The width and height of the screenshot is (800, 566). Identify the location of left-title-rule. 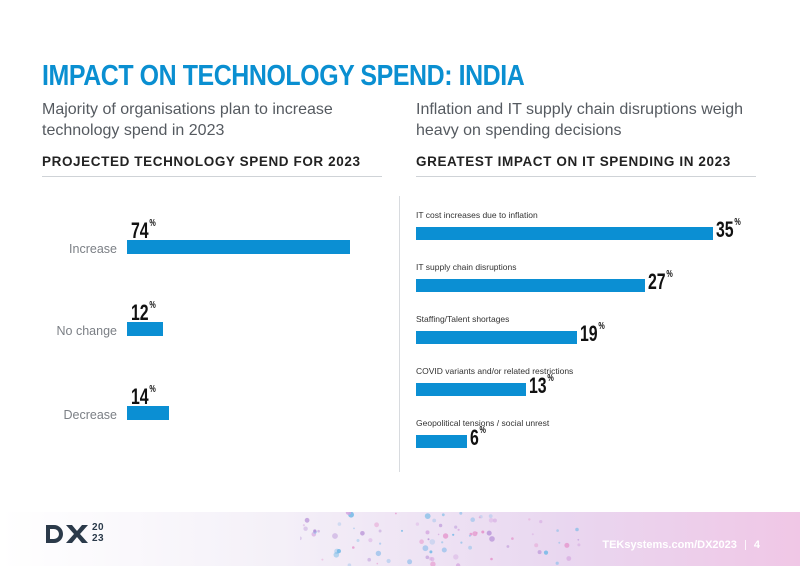
(212, 176).